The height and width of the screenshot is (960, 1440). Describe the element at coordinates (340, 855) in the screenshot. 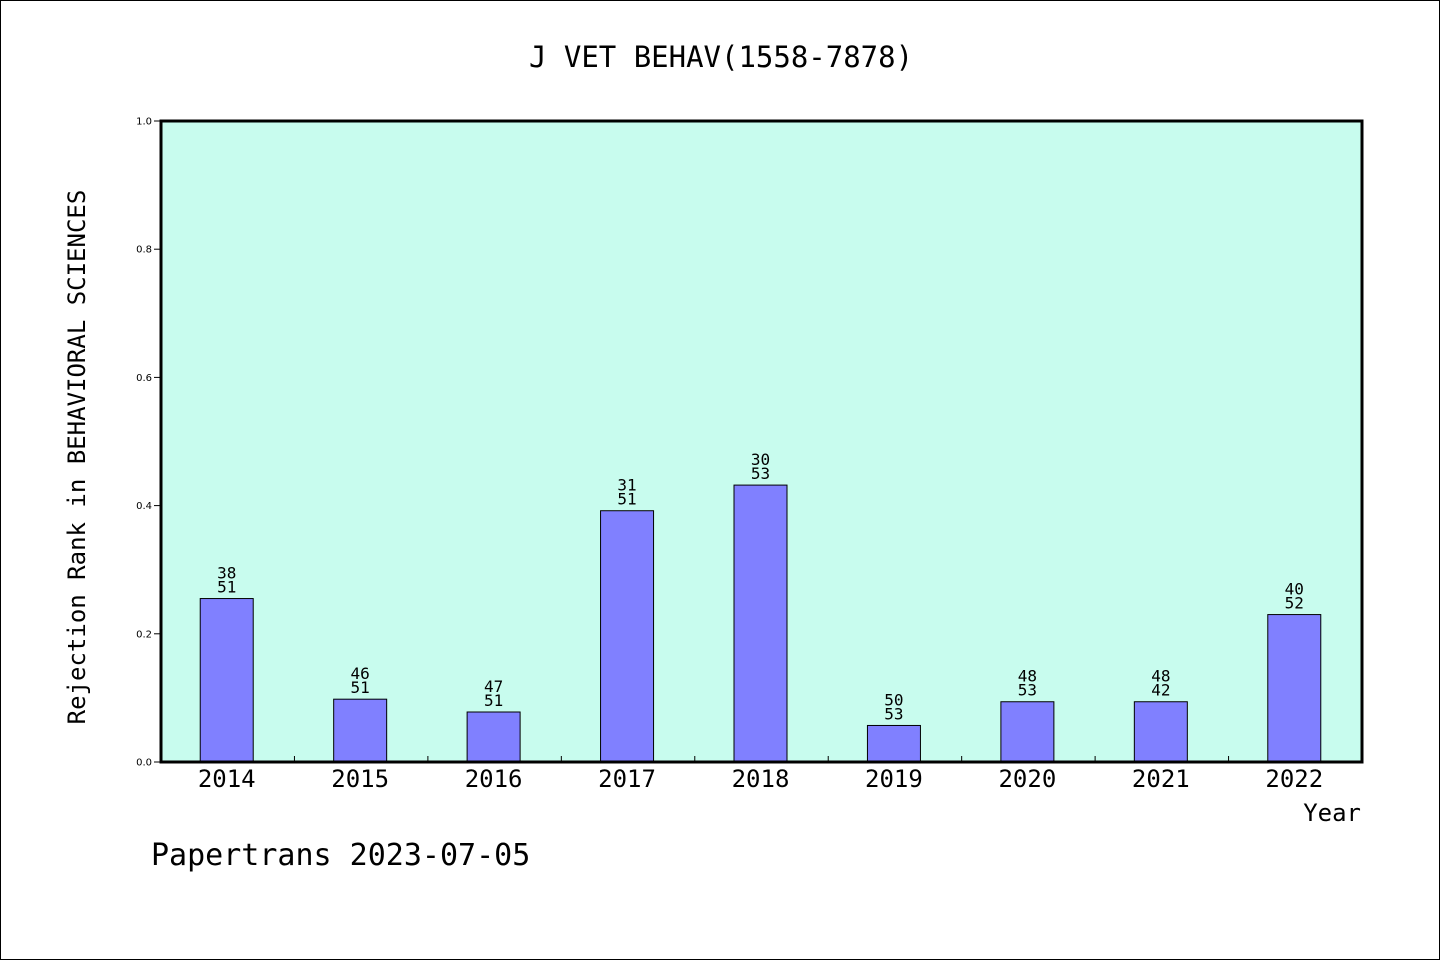

I see `footer-text: Papertrans 2023-07-05` at that location.